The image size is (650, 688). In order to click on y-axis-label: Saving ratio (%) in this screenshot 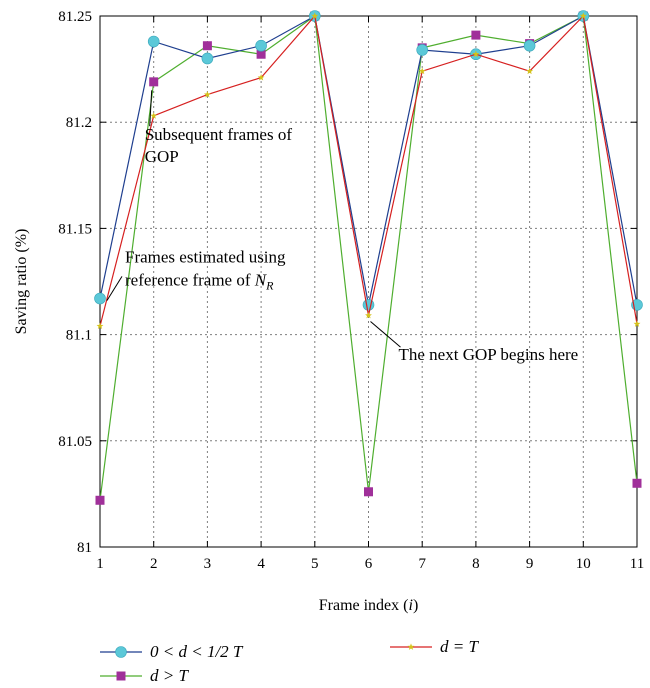, I will do `click(21, 282)`.